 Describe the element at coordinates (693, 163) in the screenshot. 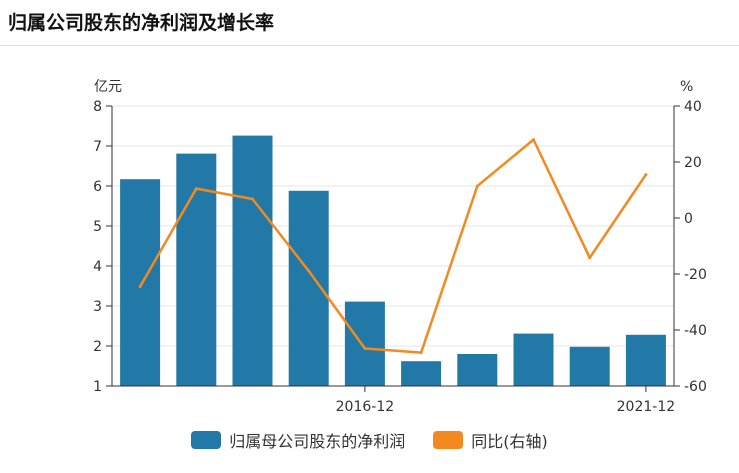

I see `right-tick-label: 20` at that location.